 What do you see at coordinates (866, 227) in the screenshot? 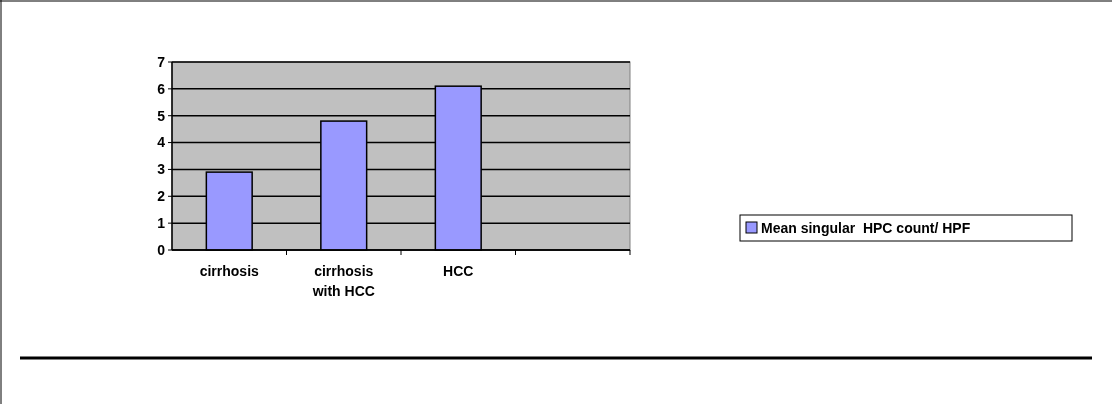
I see `legend-label: Mean singular HPC count/ HPF` at bounding box center [866, 227].